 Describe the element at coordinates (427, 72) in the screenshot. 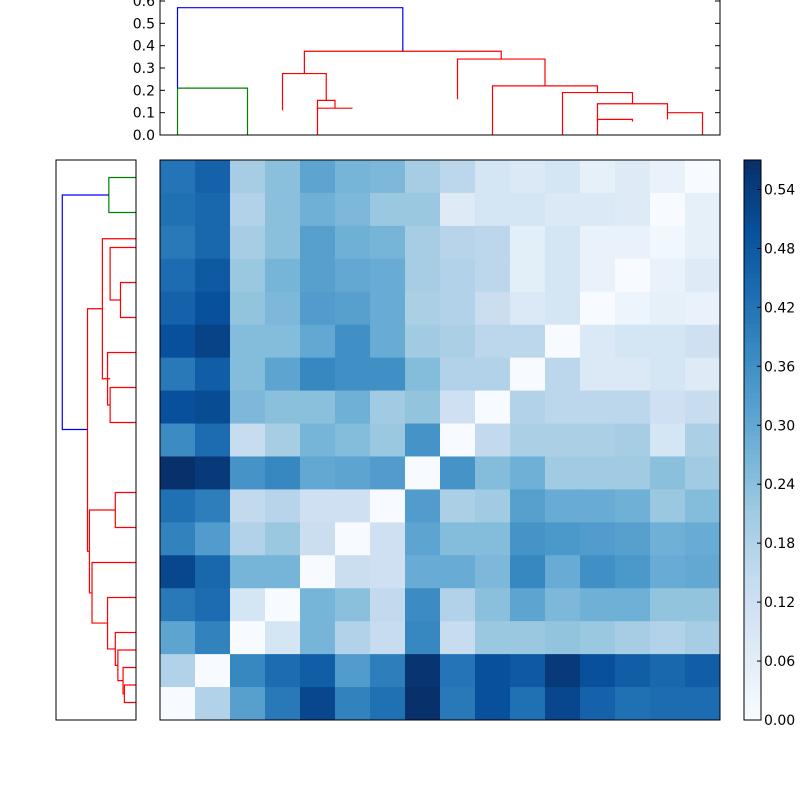

I see `top-dendrogram: 0.0 0.1 0.2 0.3 0.4 0.5 0.6` at that location.